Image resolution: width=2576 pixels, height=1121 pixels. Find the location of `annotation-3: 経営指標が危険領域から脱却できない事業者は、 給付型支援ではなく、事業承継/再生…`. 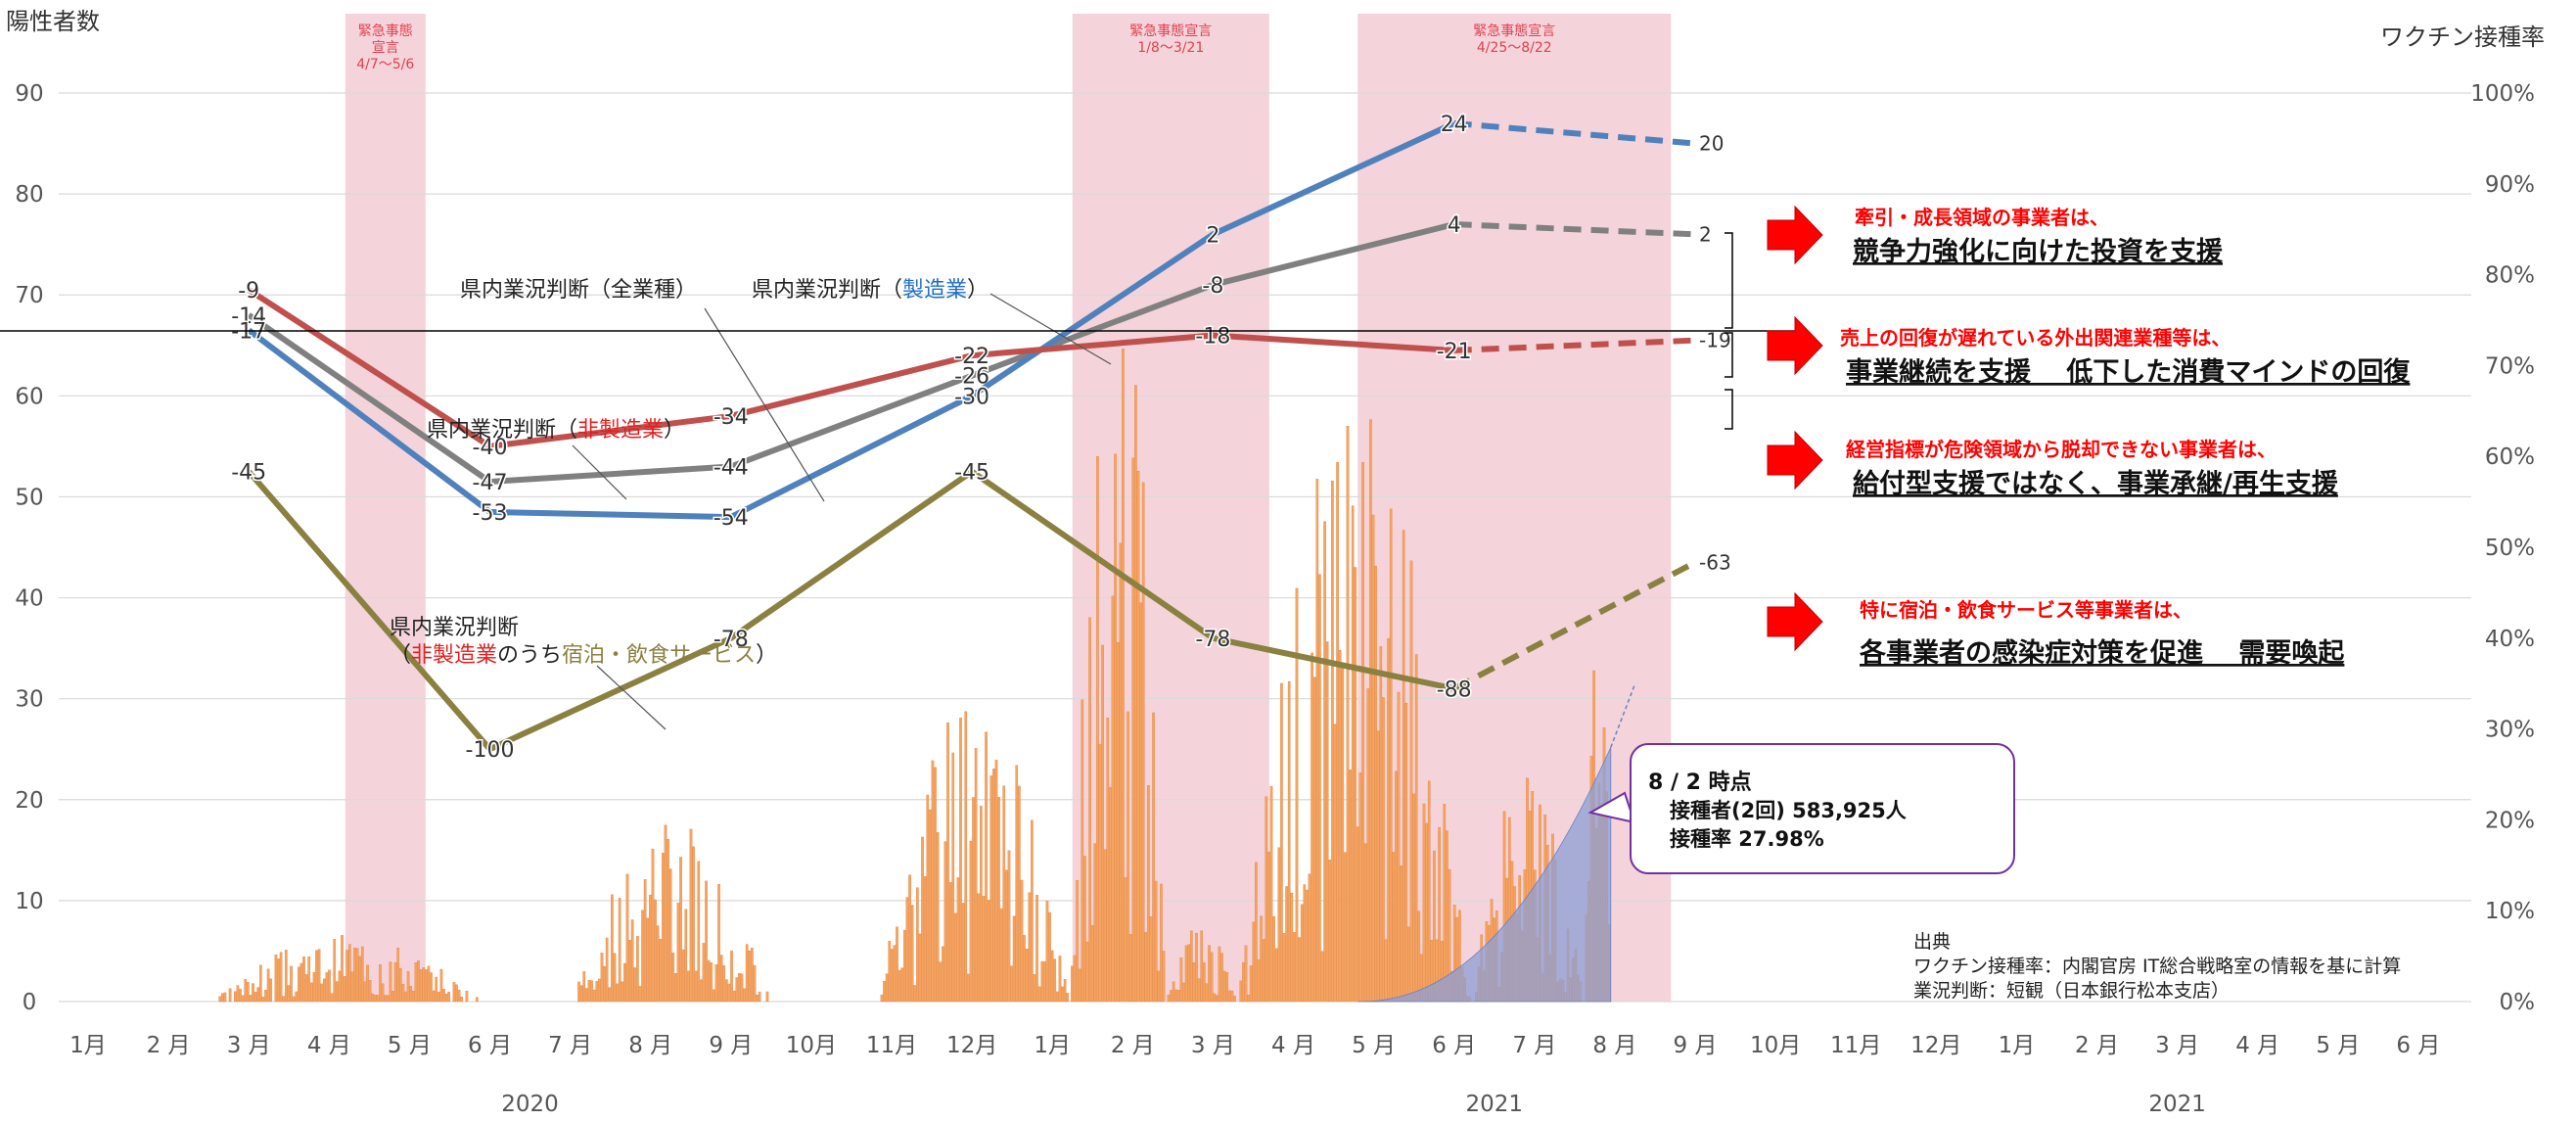

annotation-3: 経営指標が危険領域から脱却できない事業者は、 給付型支援ではなく、事業承継/再生… is located at coordinates (2053, 464).